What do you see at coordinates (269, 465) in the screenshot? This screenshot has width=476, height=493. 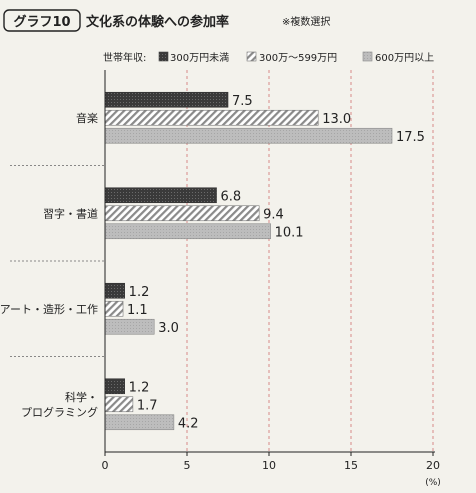 I see `x-tick-label-2: 10` at bounding box center [269, 465].